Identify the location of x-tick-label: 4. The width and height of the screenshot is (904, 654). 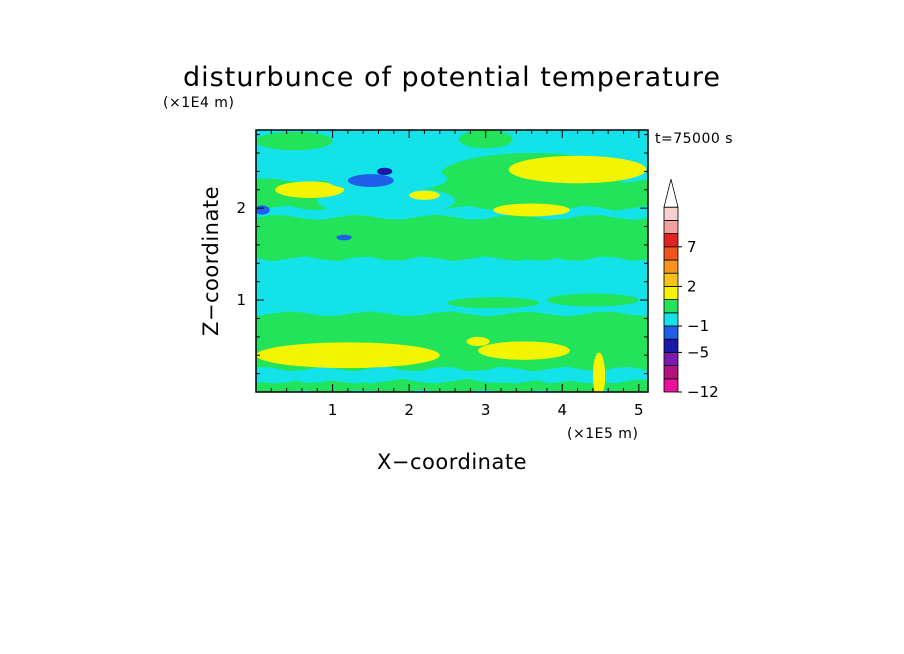
(562, 410).